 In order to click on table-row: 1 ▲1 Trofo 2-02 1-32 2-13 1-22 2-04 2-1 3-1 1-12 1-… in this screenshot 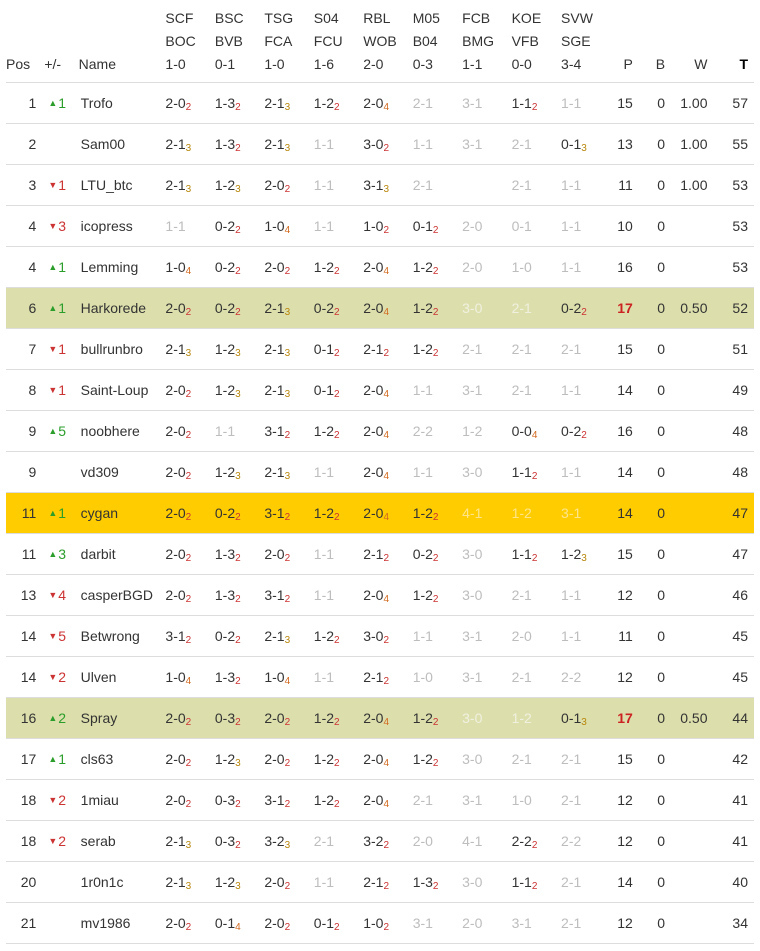, I will do `click(380, 102)`.